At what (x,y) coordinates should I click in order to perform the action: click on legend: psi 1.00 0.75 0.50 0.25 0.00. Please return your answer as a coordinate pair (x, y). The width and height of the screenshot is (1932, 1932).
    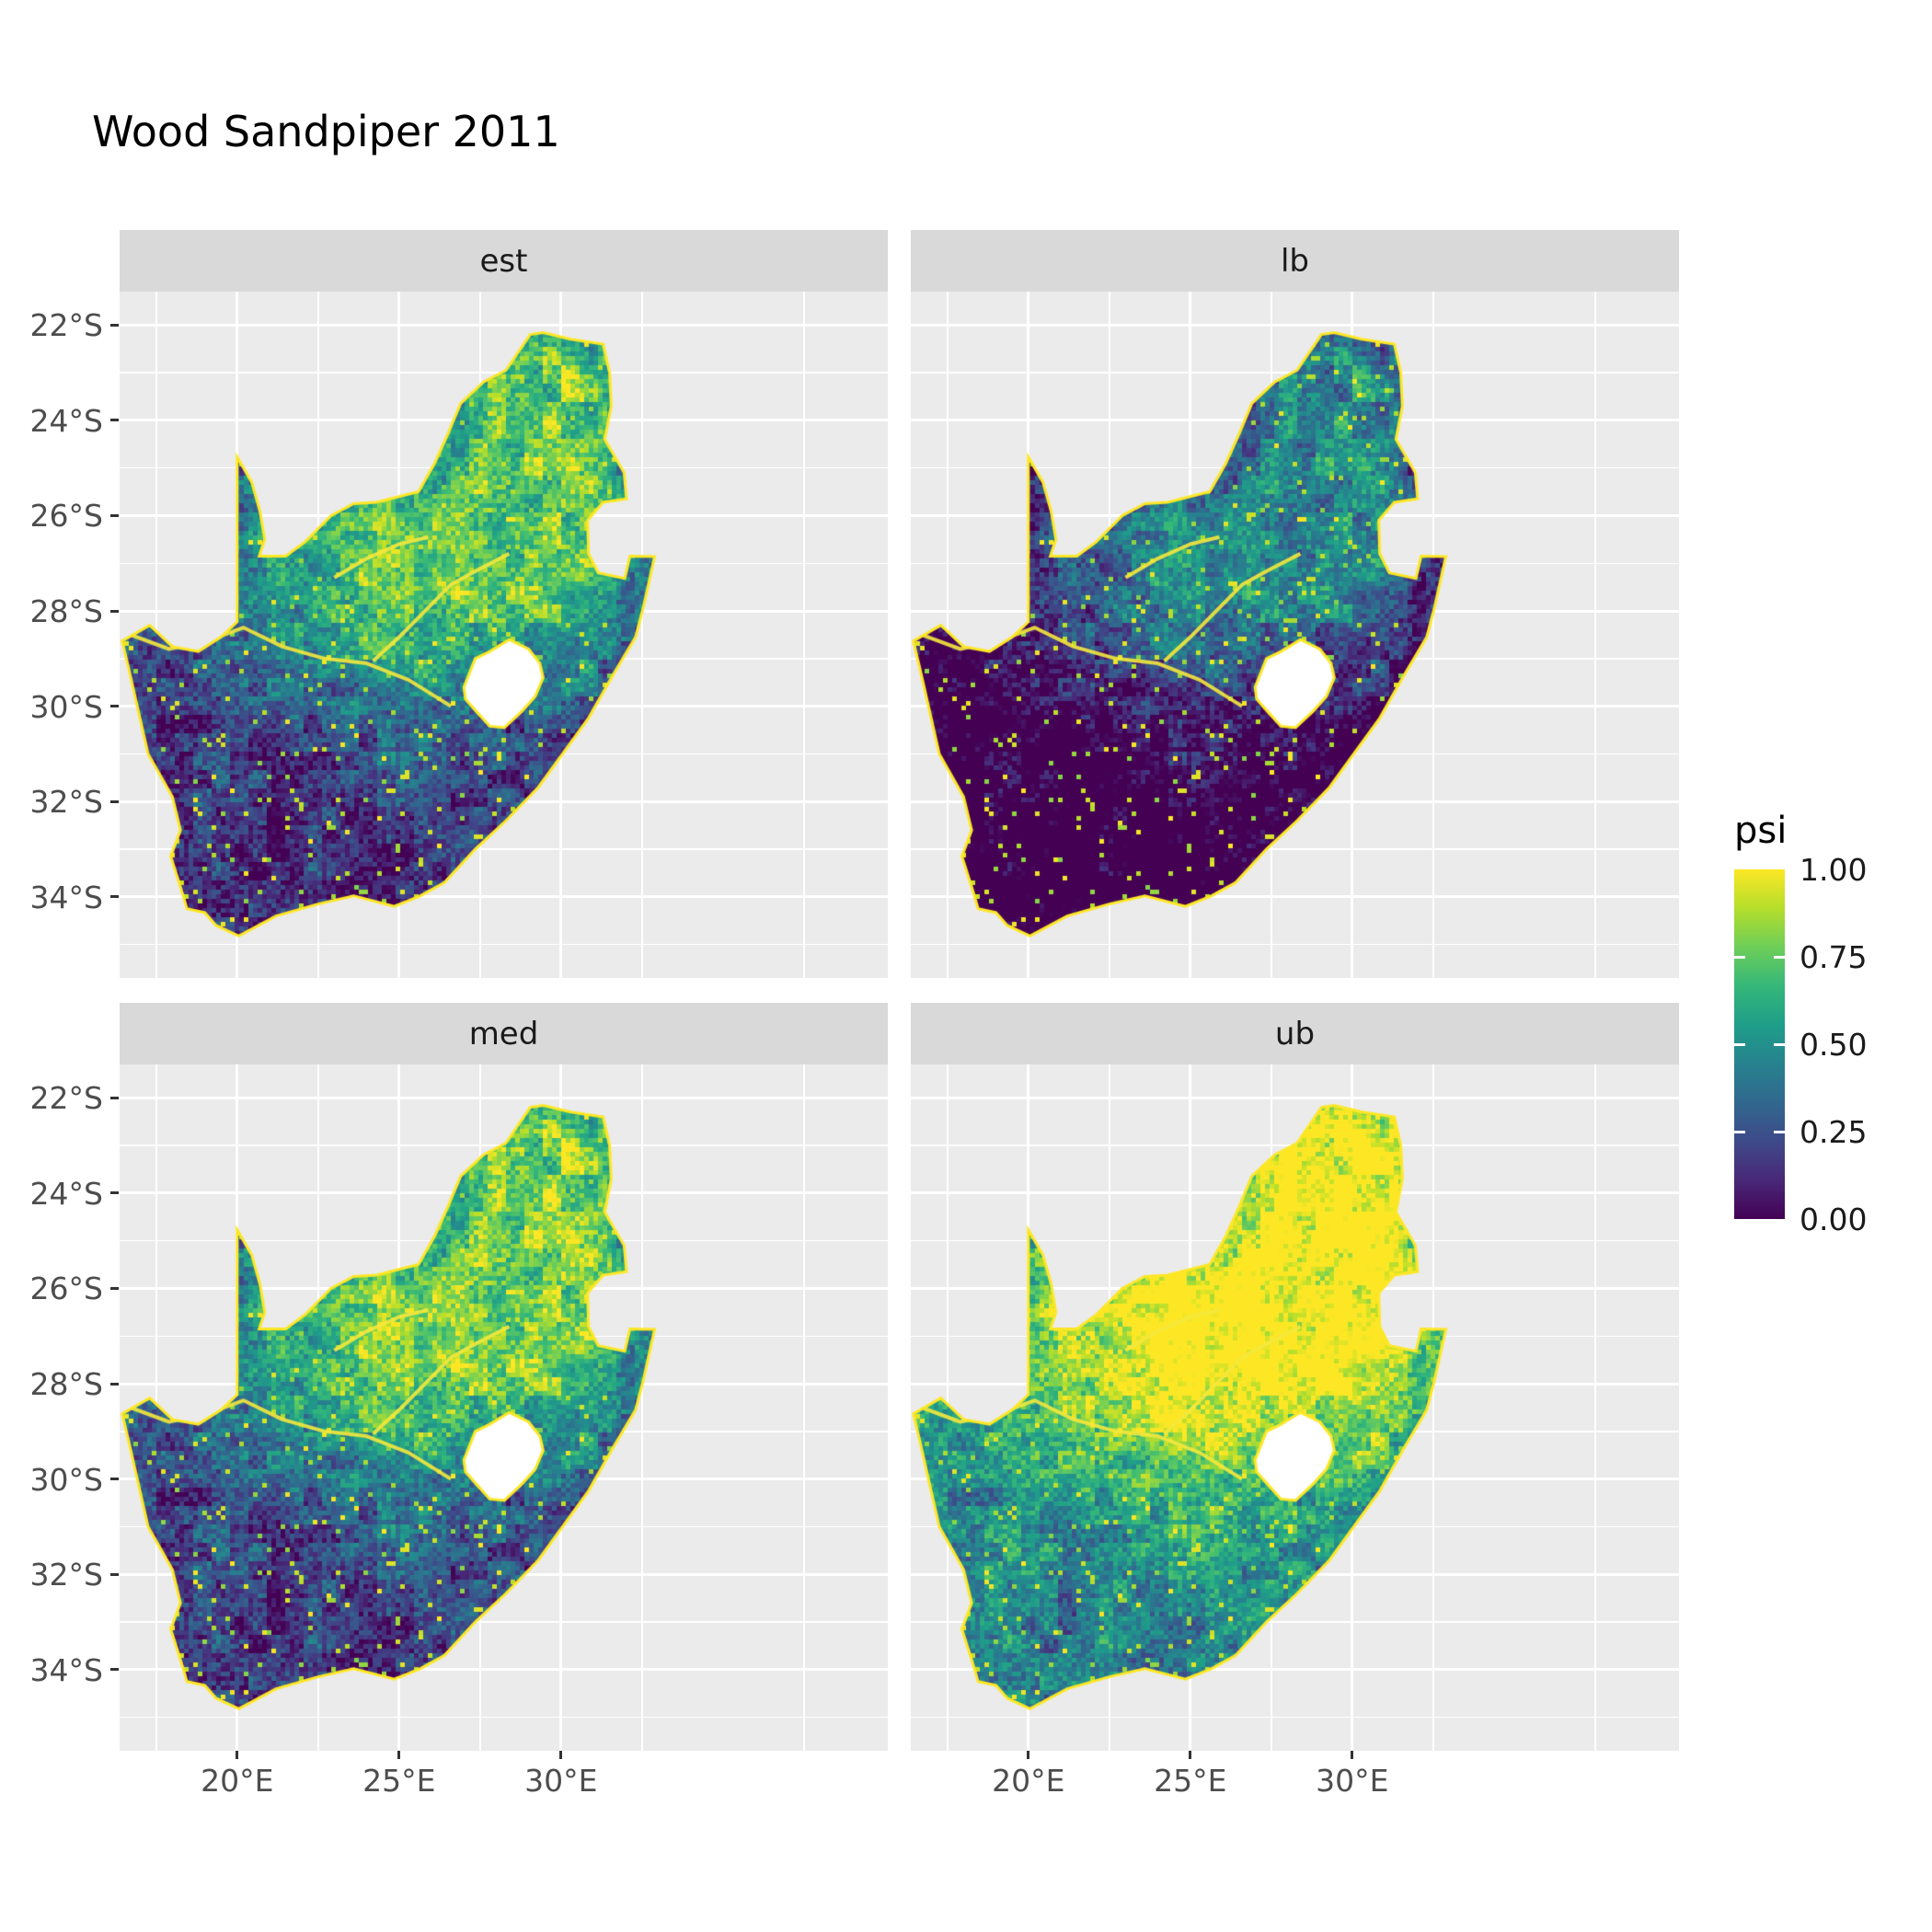
    Looking at the image, I should click on (1833, 1040).